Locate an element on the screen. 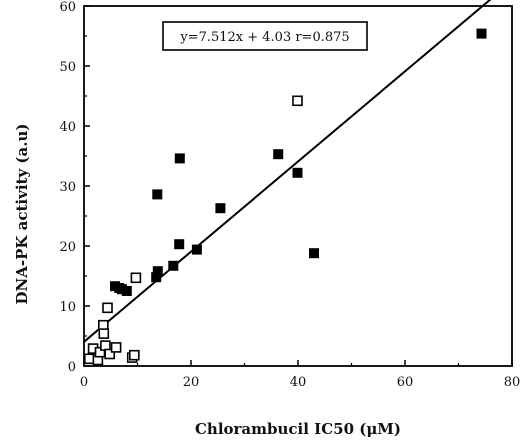  y-tick-label: 60 is located at coordinates (67, 7).